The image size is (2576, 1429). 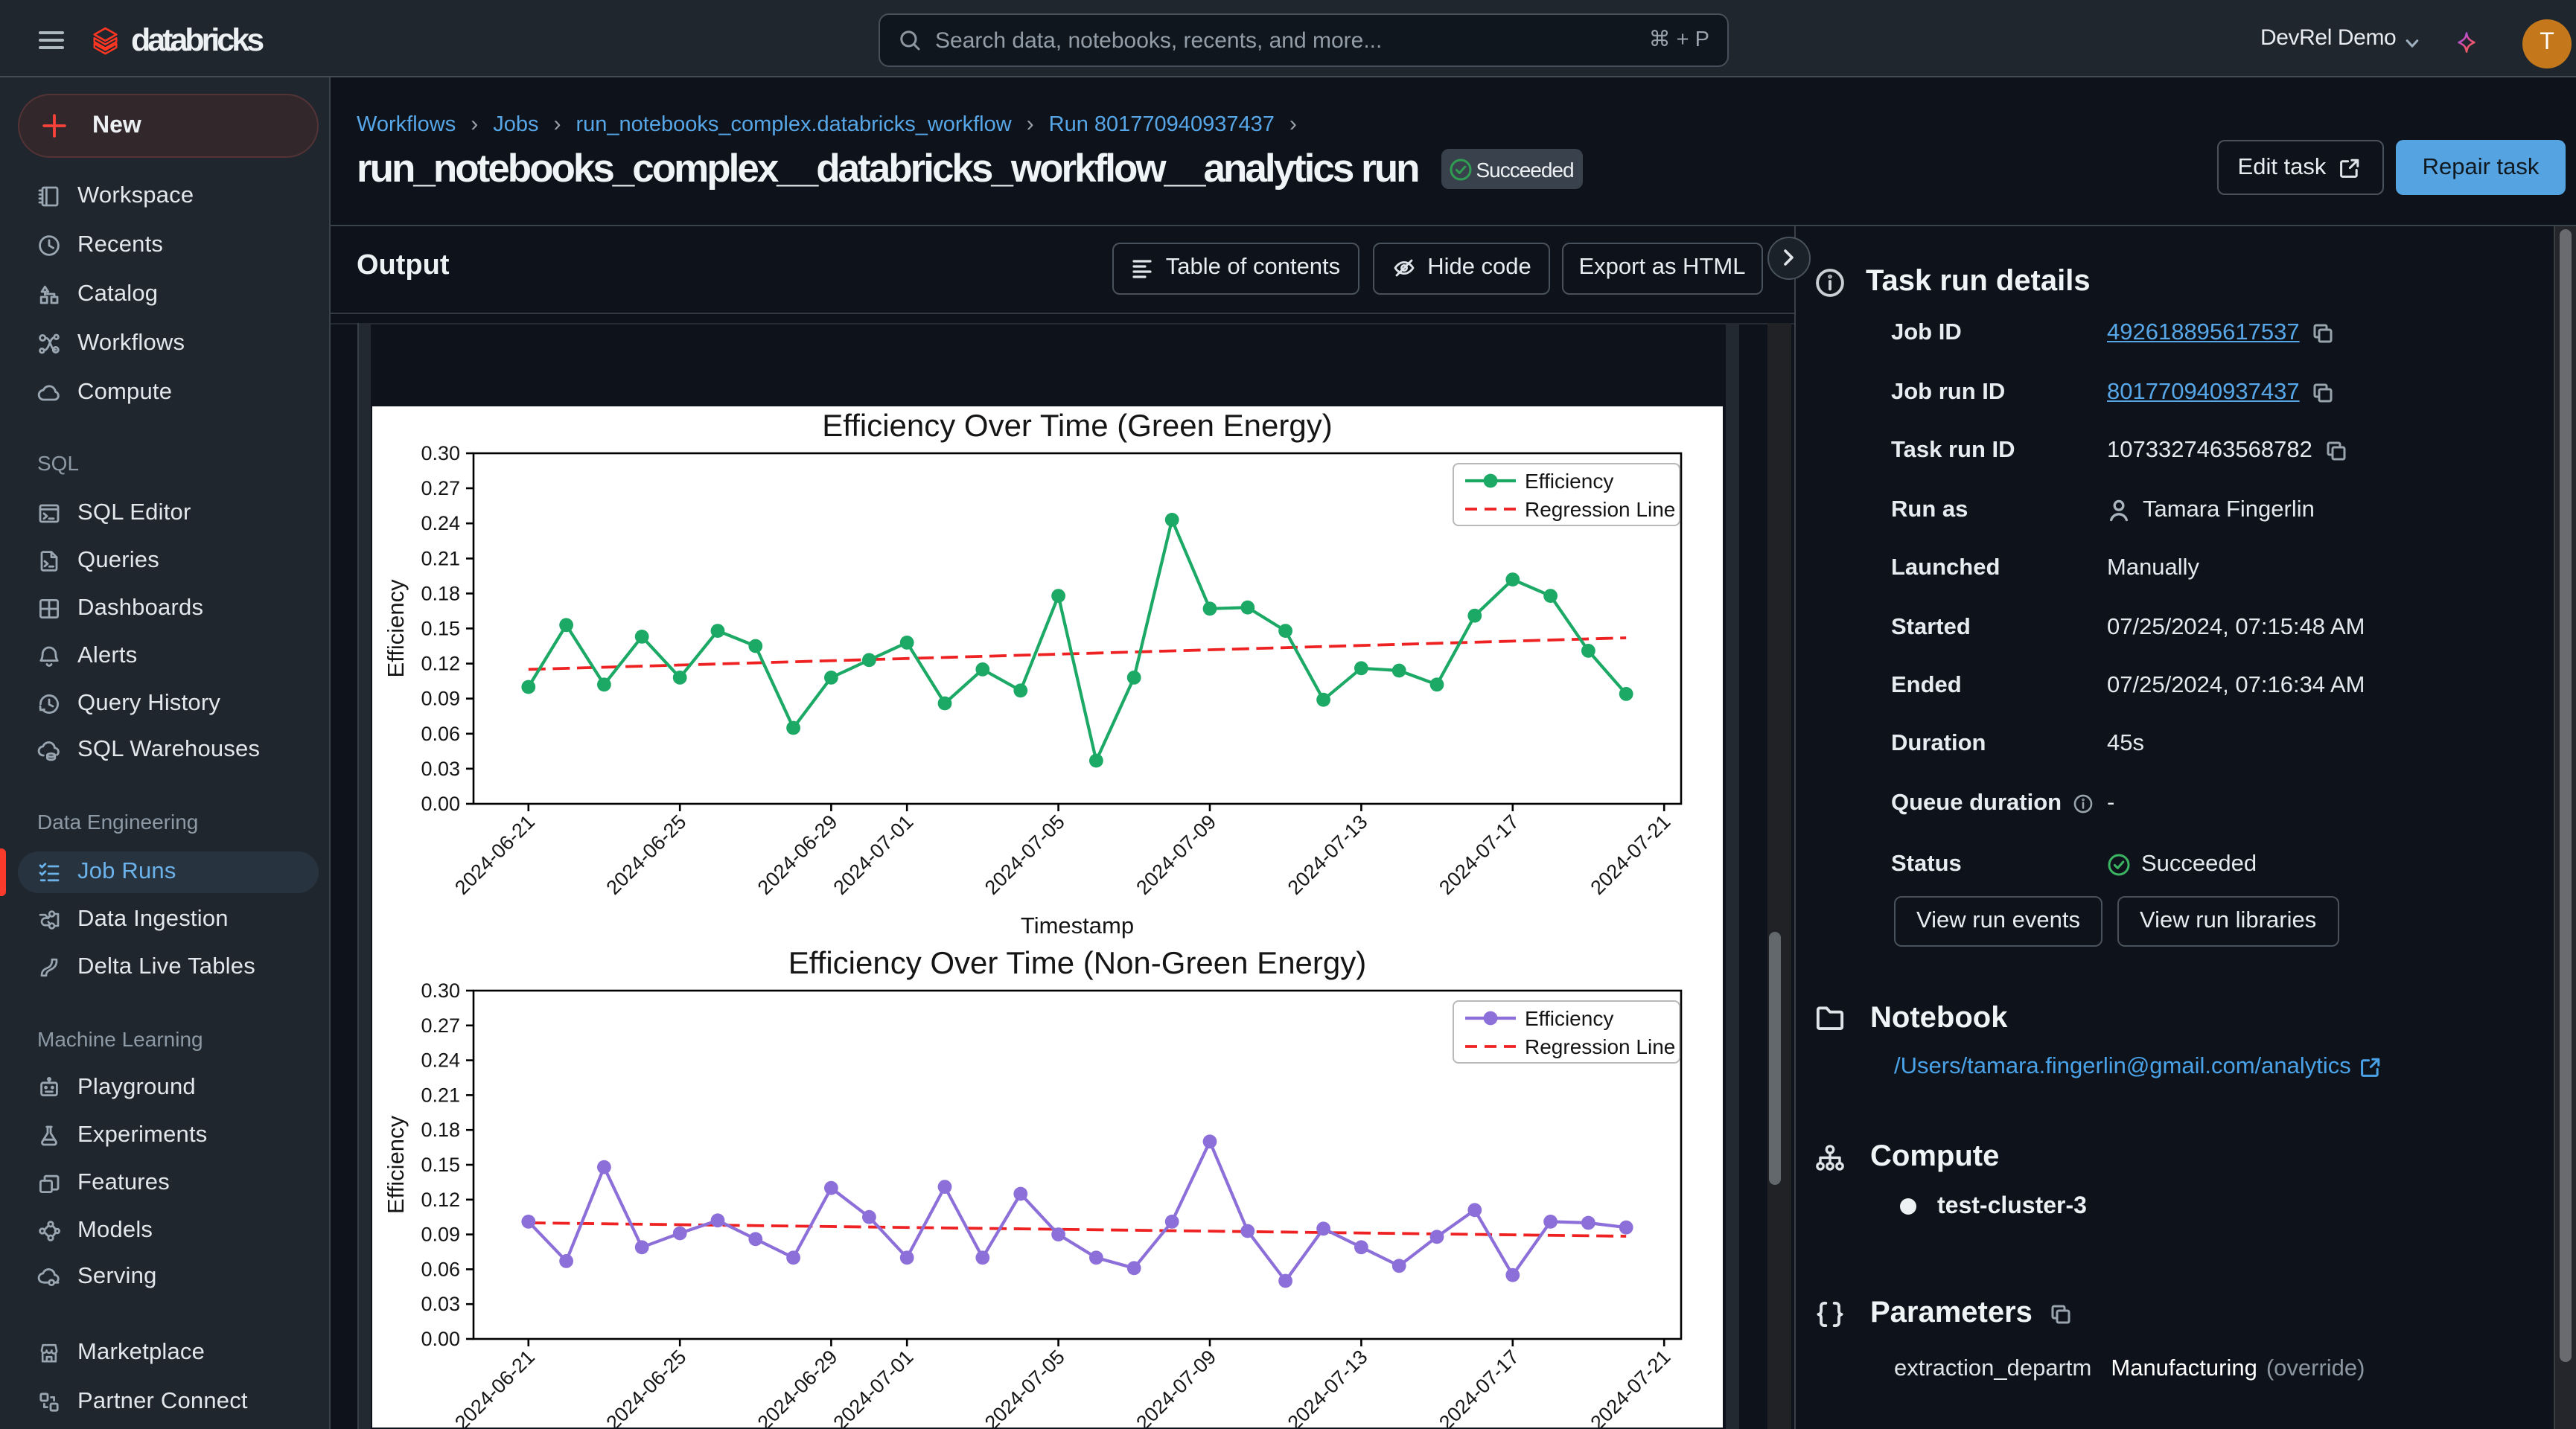 I want to click on svg-text:Efficiency Over Time (Non-Gree: Efficiency Over Time (Non-Green Energy), so click(x=1077, y=962).